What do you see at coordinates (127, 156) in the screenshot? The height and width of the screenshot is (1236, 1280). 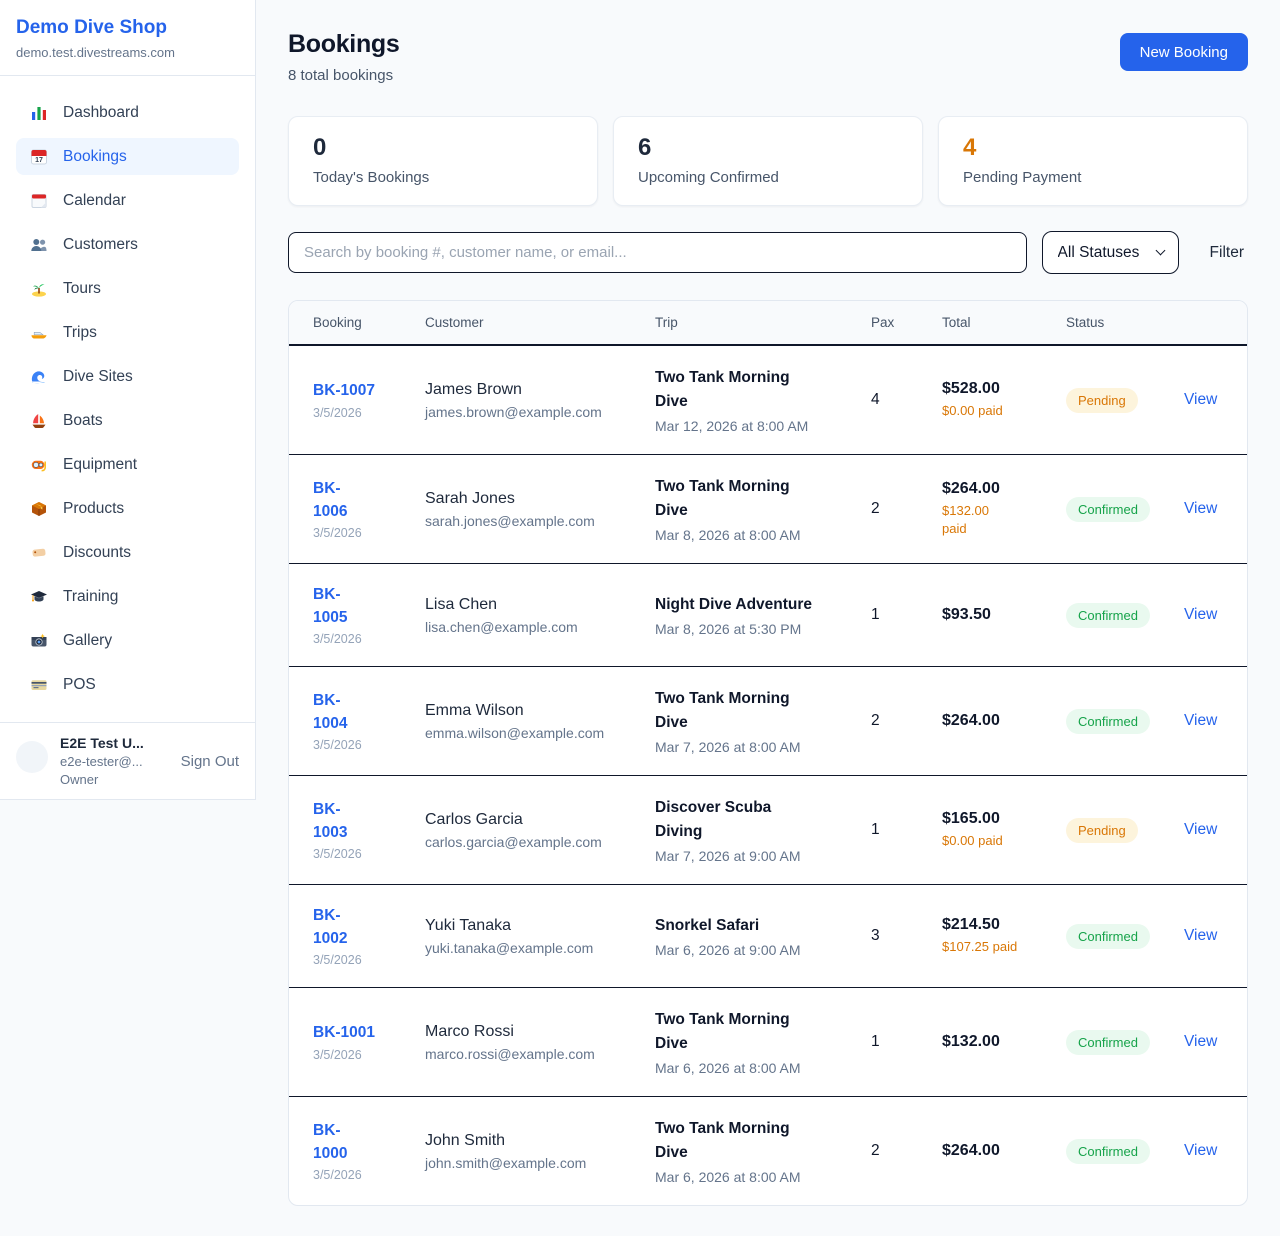 I see `sidebar-item-bookings: 17 Bookings` at bounding box center [127, 156].